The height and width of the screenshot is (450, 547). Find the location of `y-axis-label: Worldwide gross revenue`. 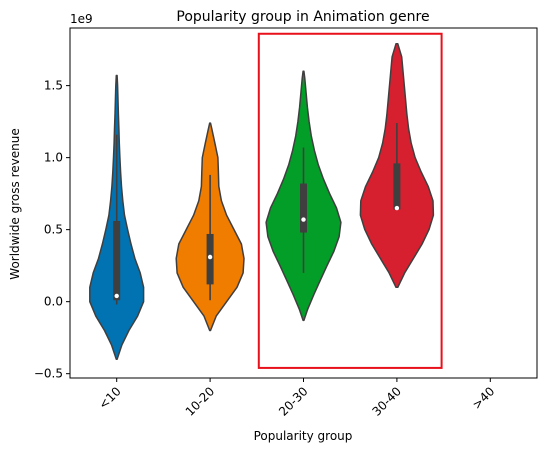

y-axis-label: Worldwide gross revenue is located at coordinates (15, 203).